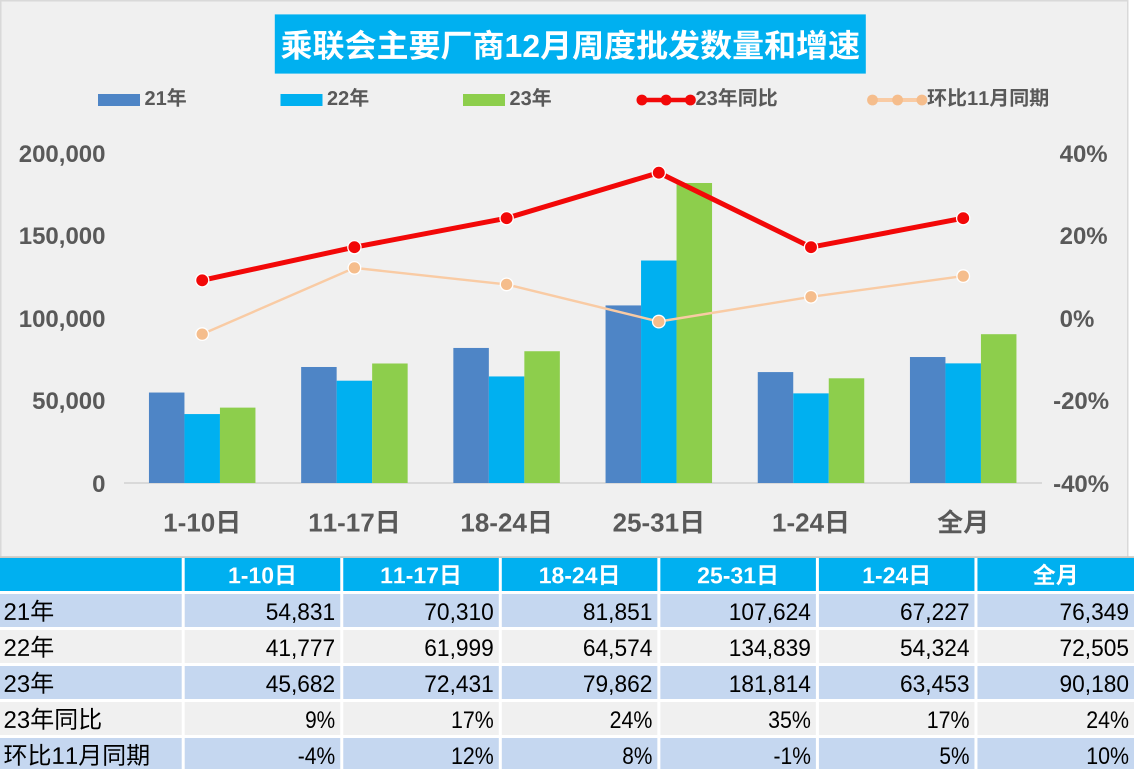 Image resolution: width=1134 pixels, height=769 pixels. I want to click on svg-text: 0, so click(98, 484).